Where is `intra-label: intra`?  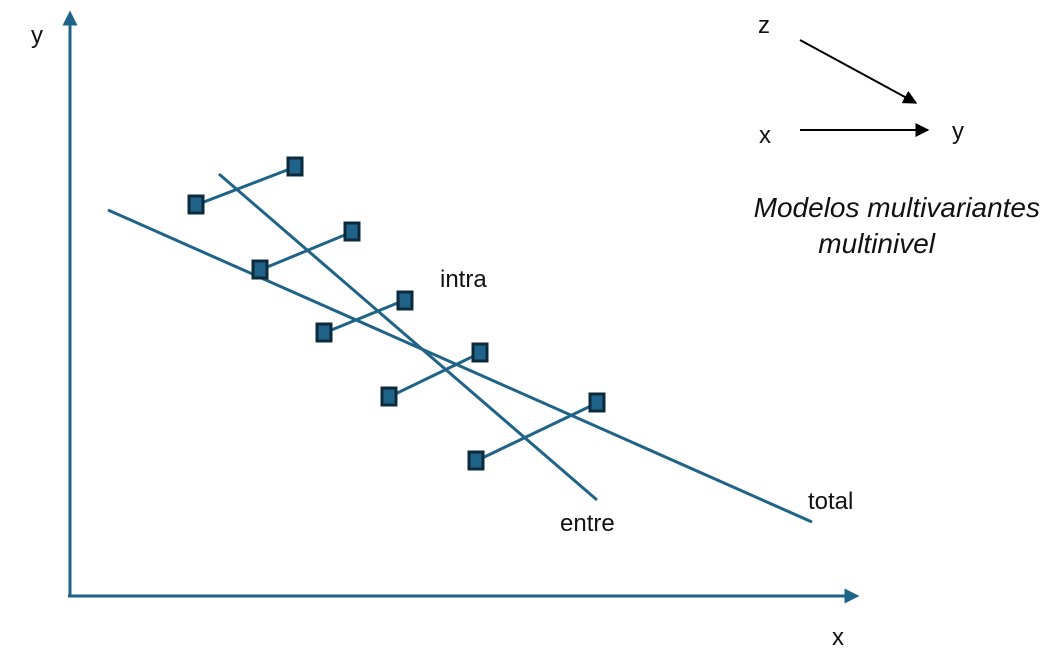 intra-label: intra is located at coordinates (463, 279).